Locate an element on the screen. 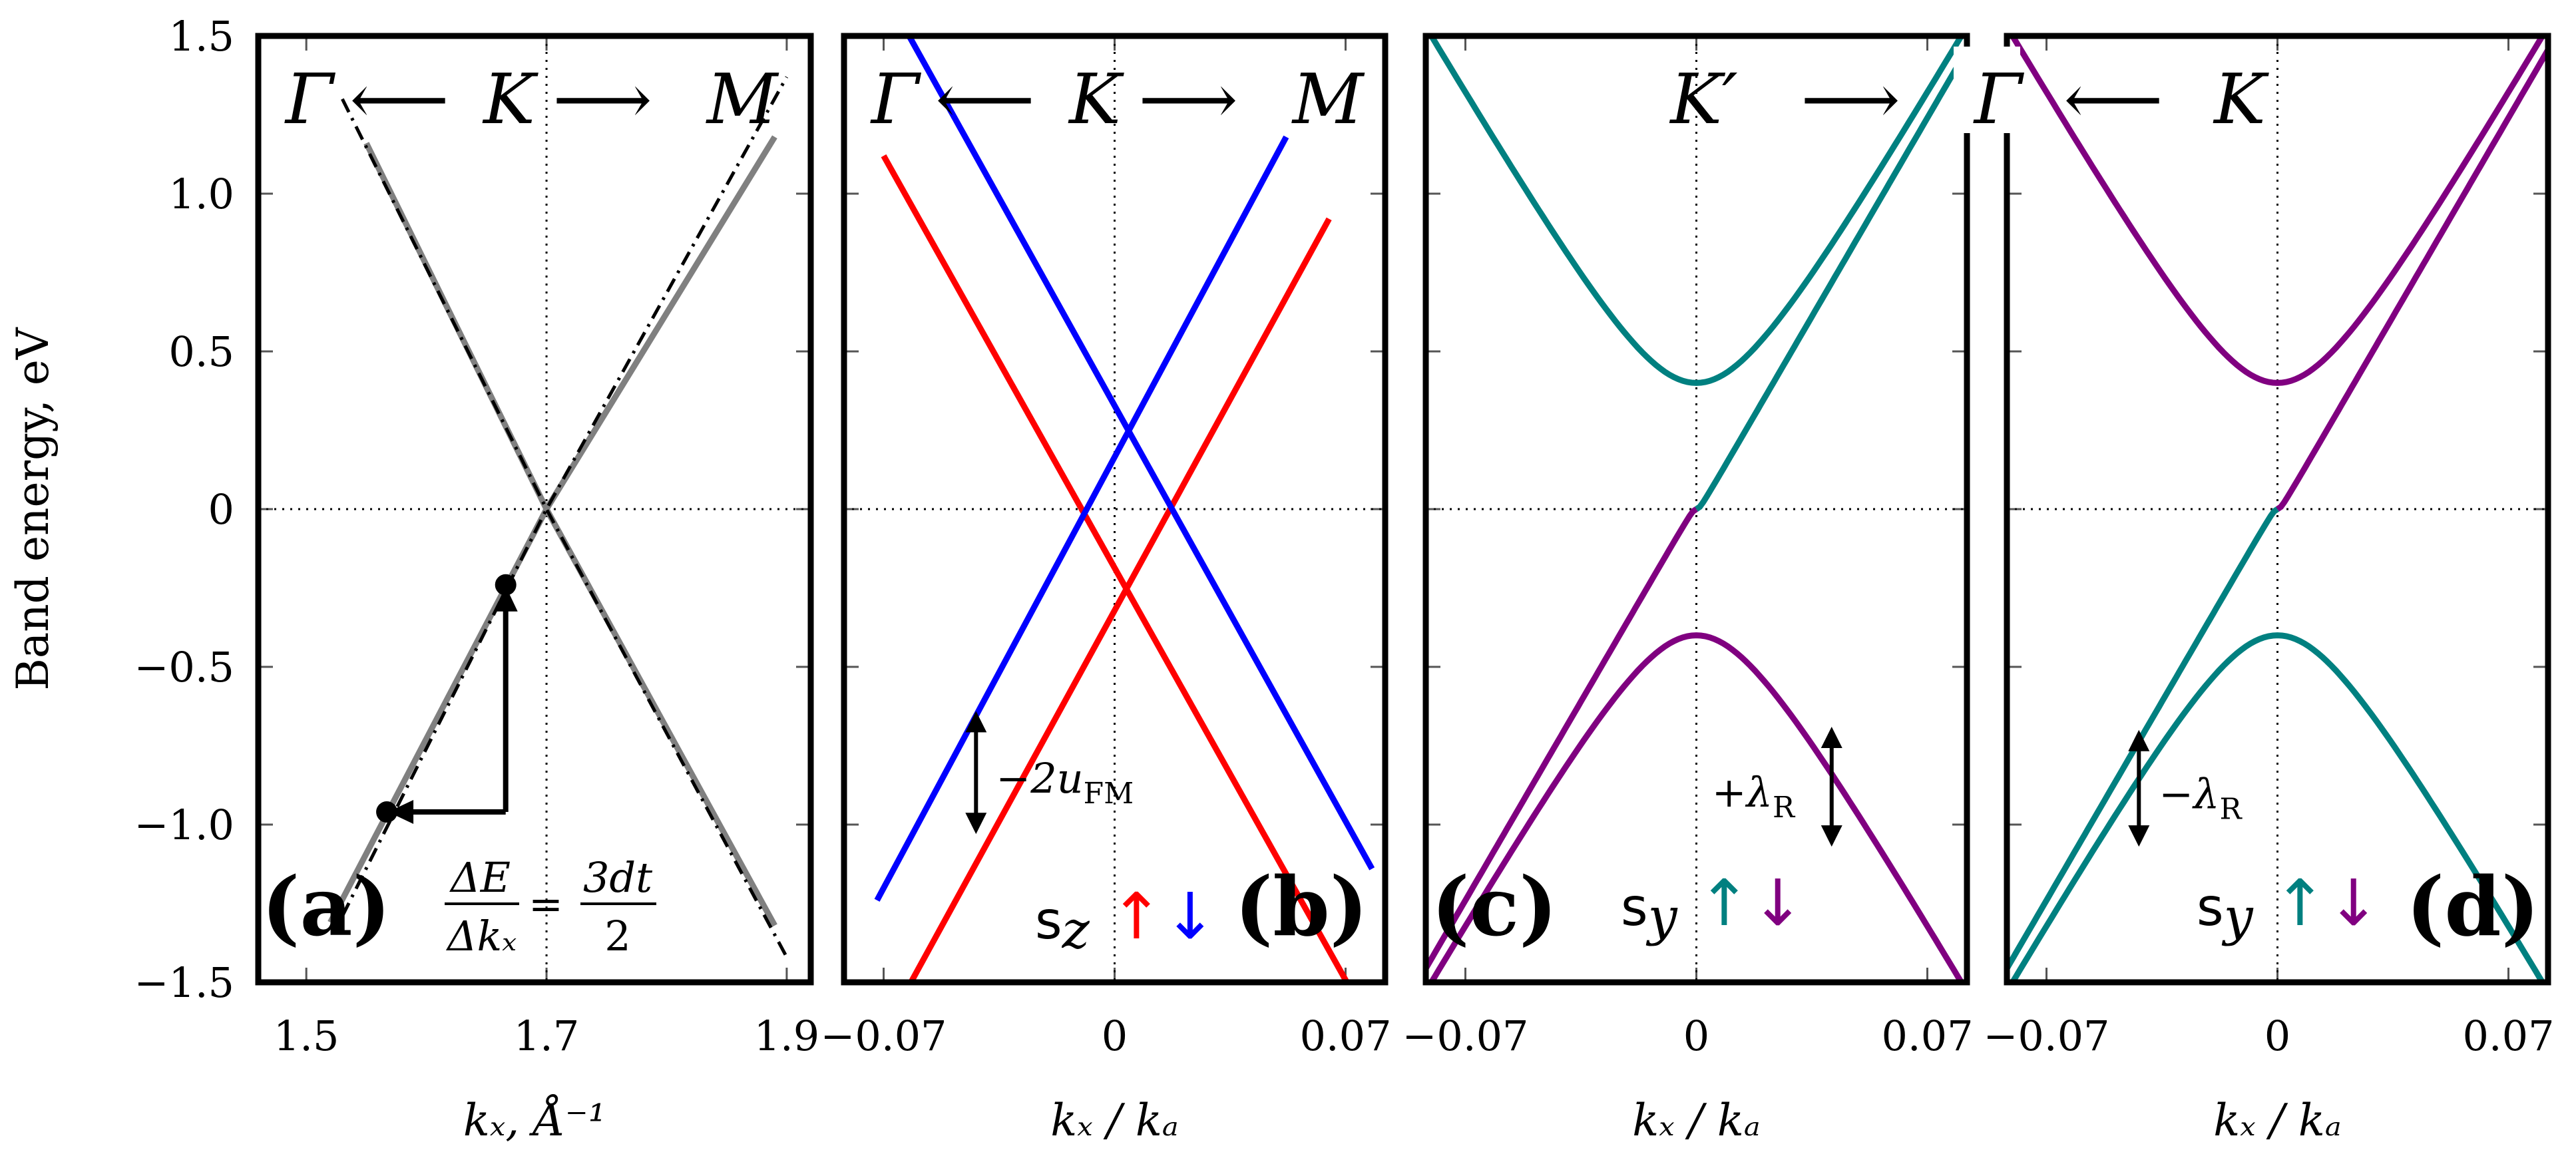  panel-a-path-label-3: K is located at coordinates (510, 99).